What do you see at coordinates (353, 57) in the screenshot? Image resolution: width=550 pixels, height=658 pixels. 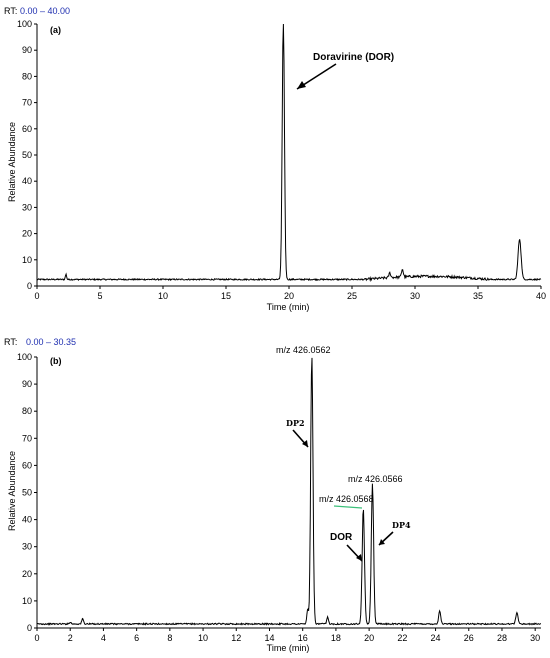 I see `annotation-doravirine: Doravirine (DOR)` at bounding box center [353, 57].